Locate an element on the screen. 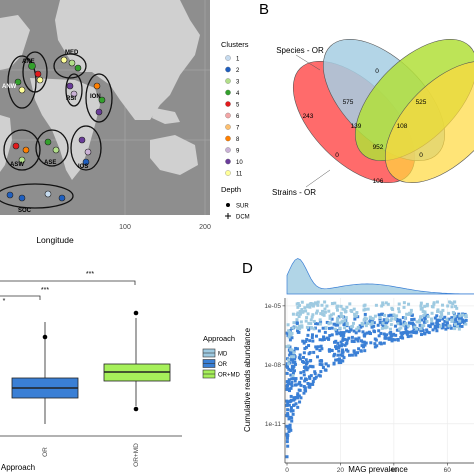 The height and width of the screenshot is (474, 474). region-ellipse-asw is located at coordinates (22, 150).